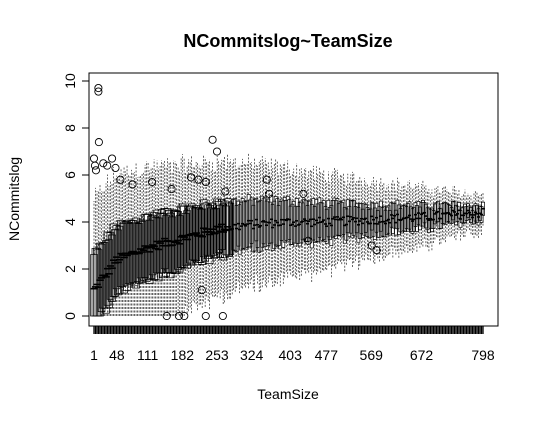 This screenshot has width=538, height=429. What do you see at coordinates (117, 355) in the screenshot?
I see `x-tick-label-48: 48` at bounding box center [117, 355].